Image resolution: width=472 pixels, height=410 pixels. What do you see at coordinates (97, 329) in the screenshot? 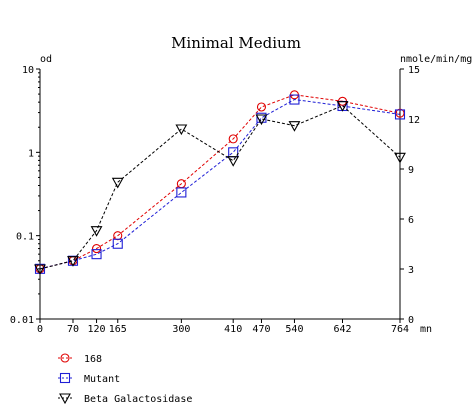
I see `x-axis-tick-label: 120` at bounding box center [97, 329].